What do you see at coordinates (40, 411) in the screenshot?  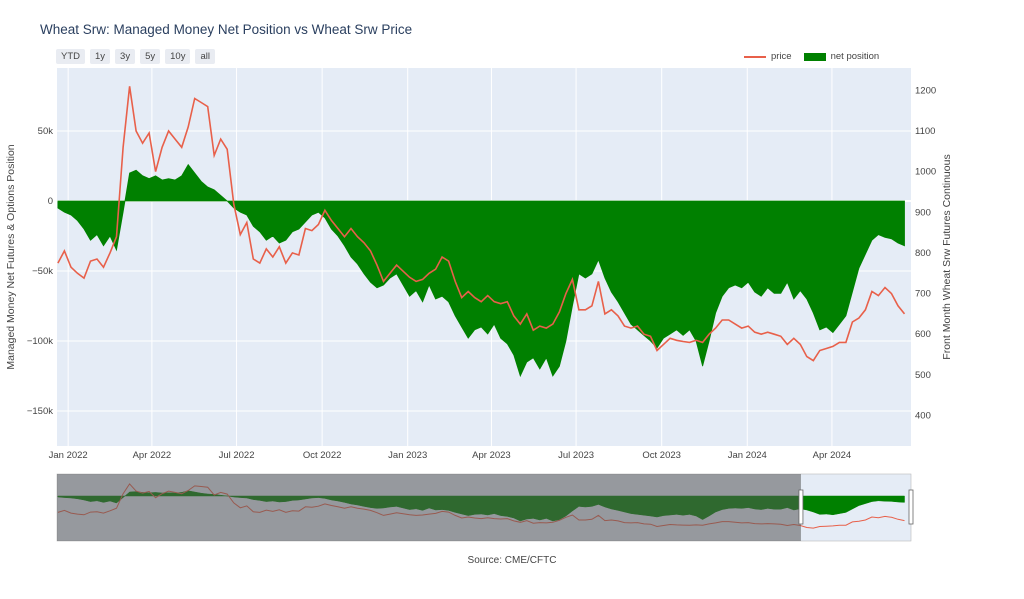 I see `y-left-tick-label: −150k` at bounding box center [40, 411].